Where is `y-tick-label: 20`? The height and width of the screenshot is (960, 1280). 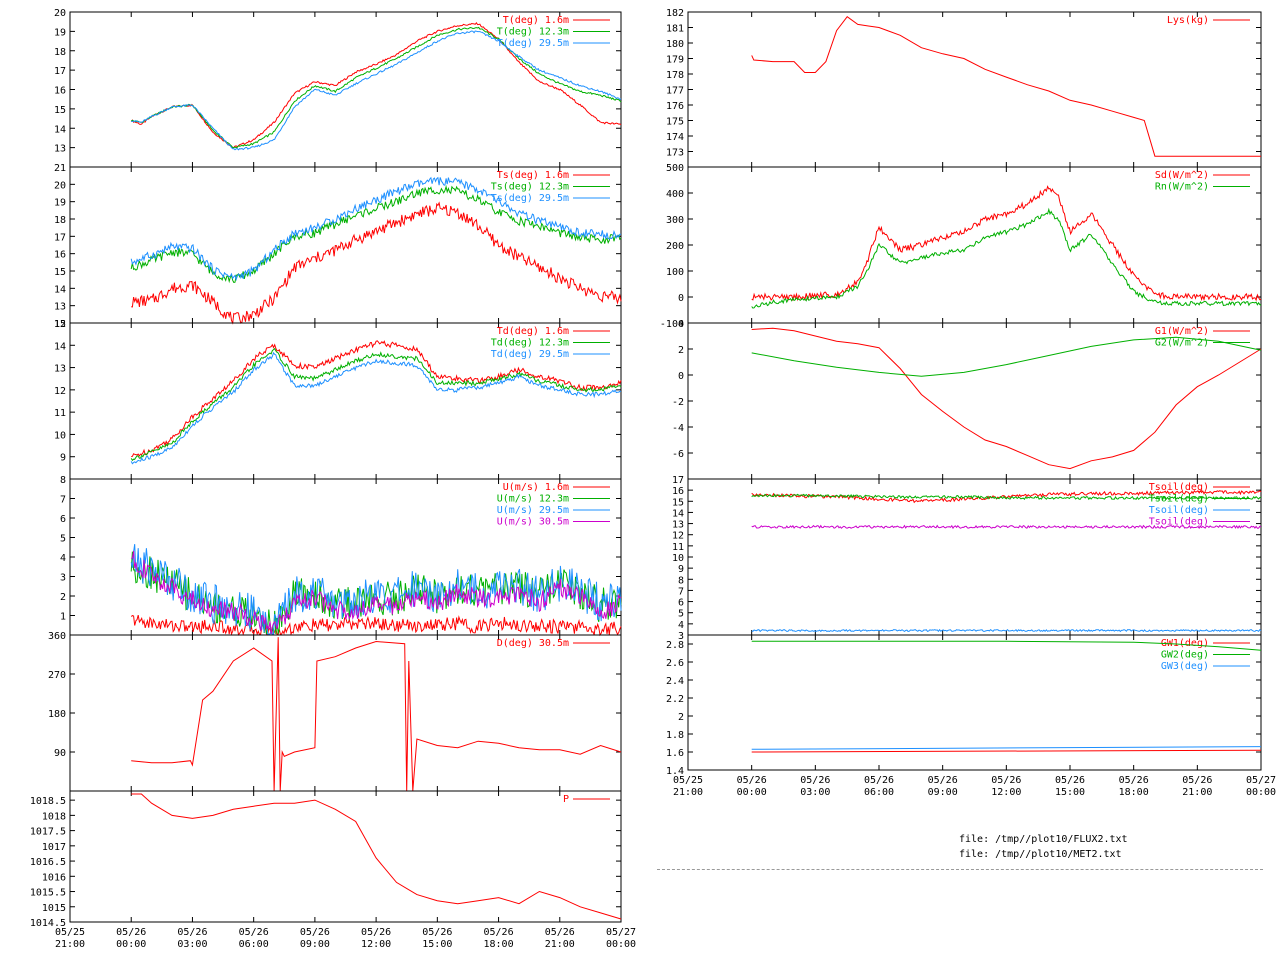 y-tick-label: 20 is located at coordinates (60, 13).